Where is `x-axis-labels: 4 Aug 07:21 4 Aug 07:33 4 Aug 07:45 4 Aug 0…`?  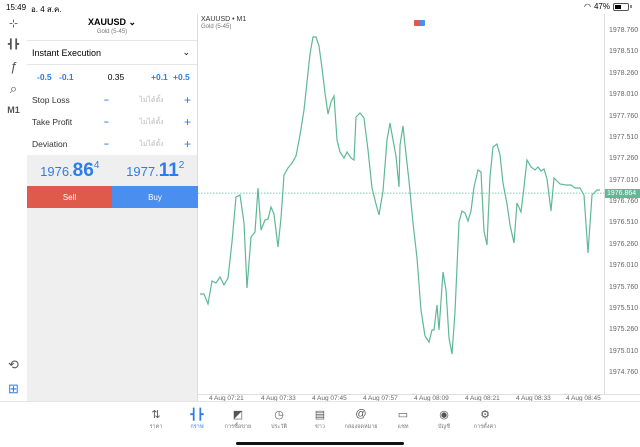
x-axis-labels: 4 Aug 07:21 4 Aug 07:33 4 Aug 07:45 4 Aug 0… is located at coordinates (419, 398).